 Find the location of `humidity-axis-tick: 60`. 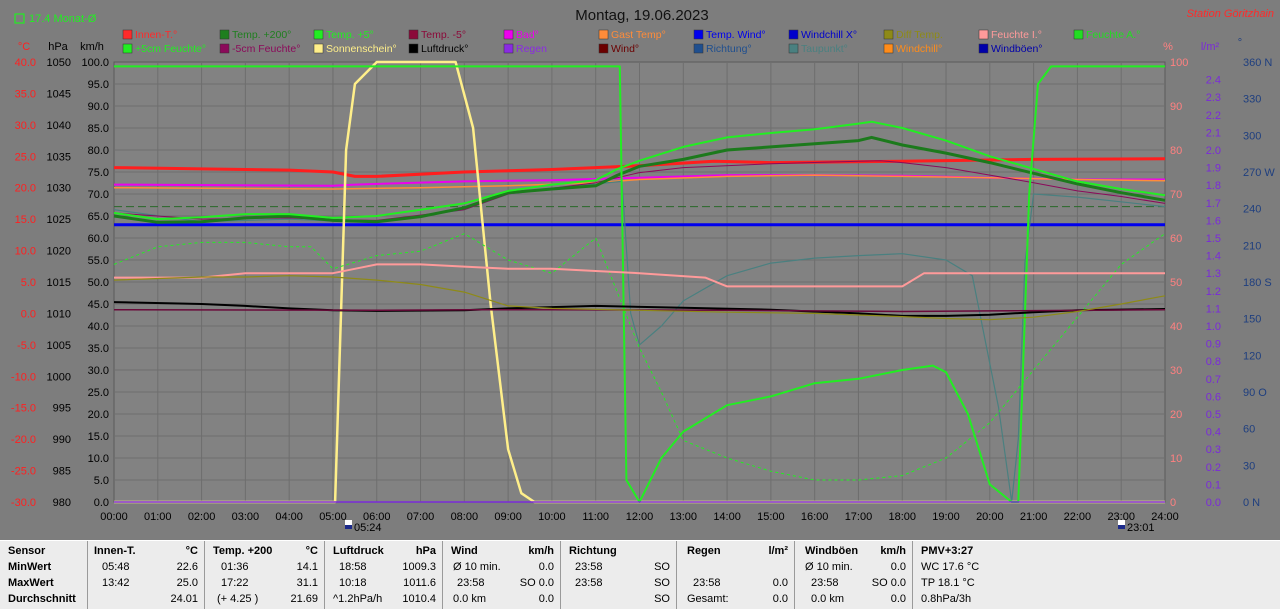

humidity-axis-tick: 60 is located at coordinates (1176, 239).